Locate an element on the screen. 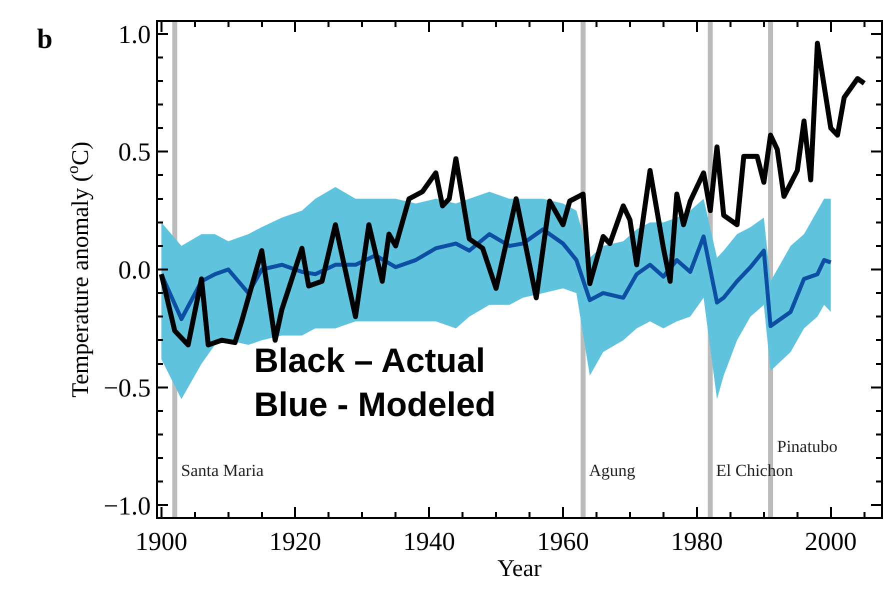 The image size is (887, 603). y-tick-label: −1.0 is located at coordinates (127, 505).